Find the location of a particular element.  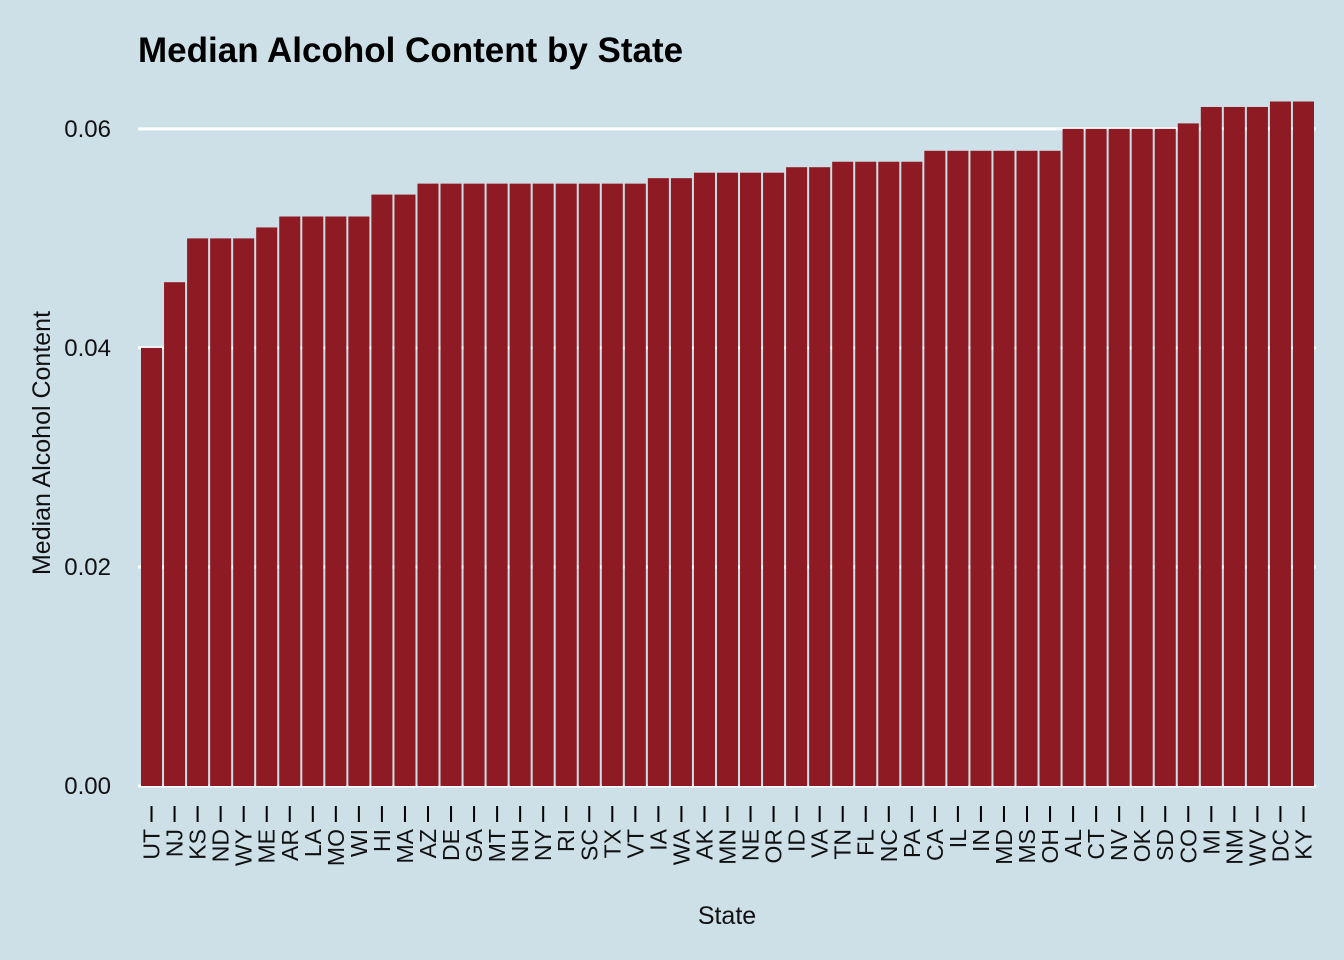

y-axis-title: Median Alcohol Content is located at coordinates (42, 443).